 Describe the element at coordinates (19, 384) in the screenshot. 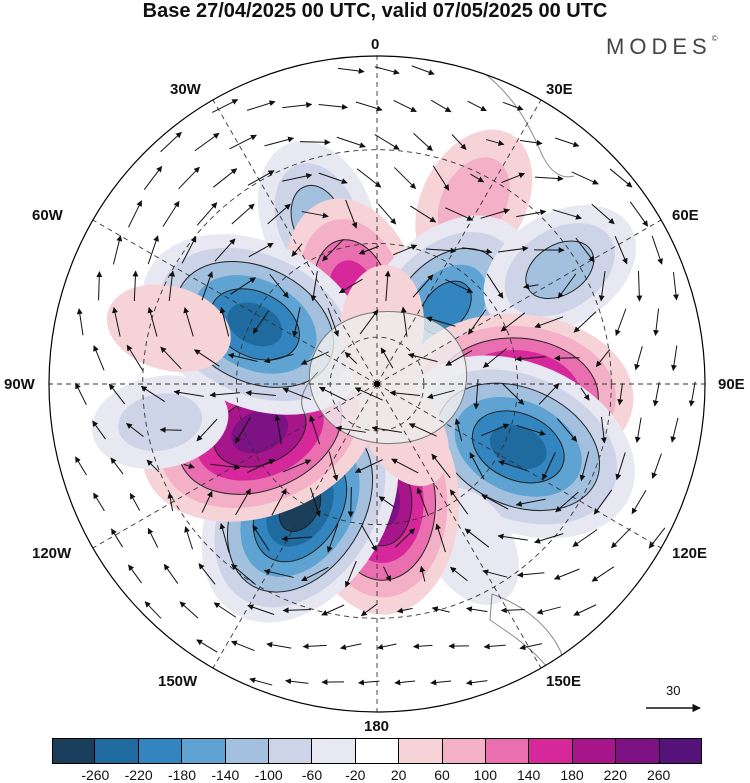

I see `lon-label-90w: 90W` at that location.